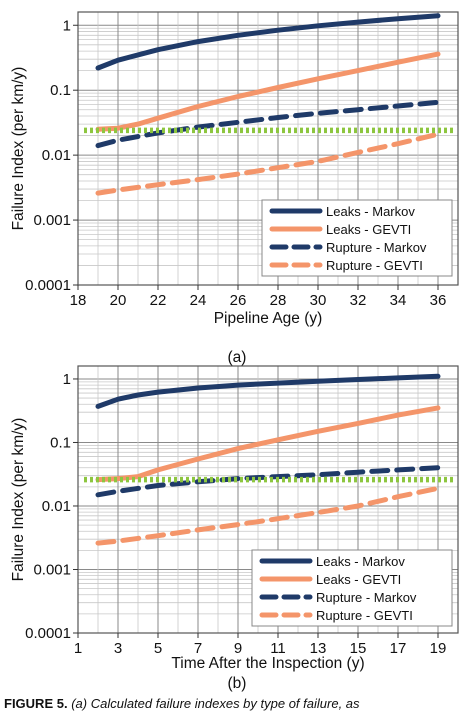 The width and height of the screenshot is (474, 712). I want to click on x-tick-label: 1, so click(78, 648).